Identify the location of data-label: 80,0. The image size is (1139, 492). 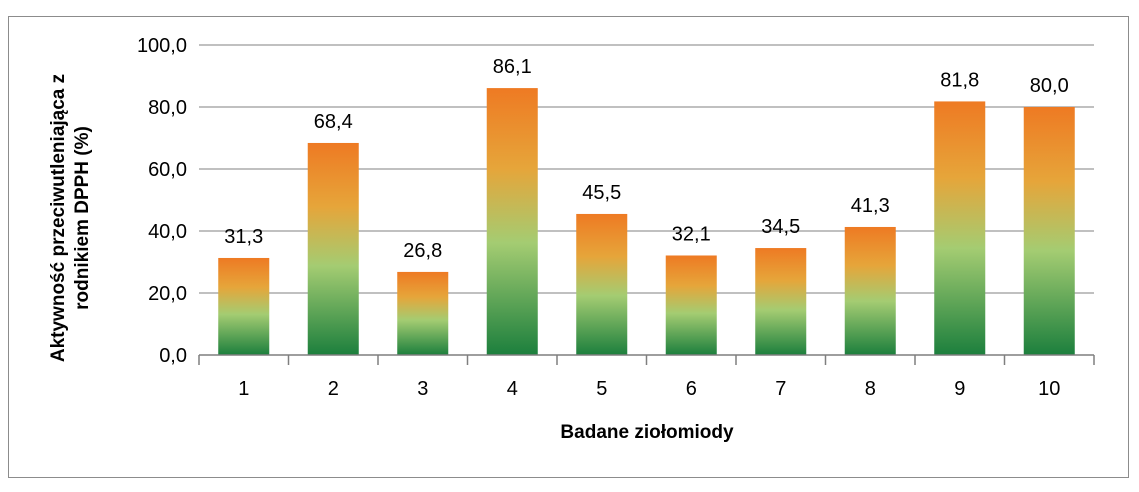
(1049, 86).